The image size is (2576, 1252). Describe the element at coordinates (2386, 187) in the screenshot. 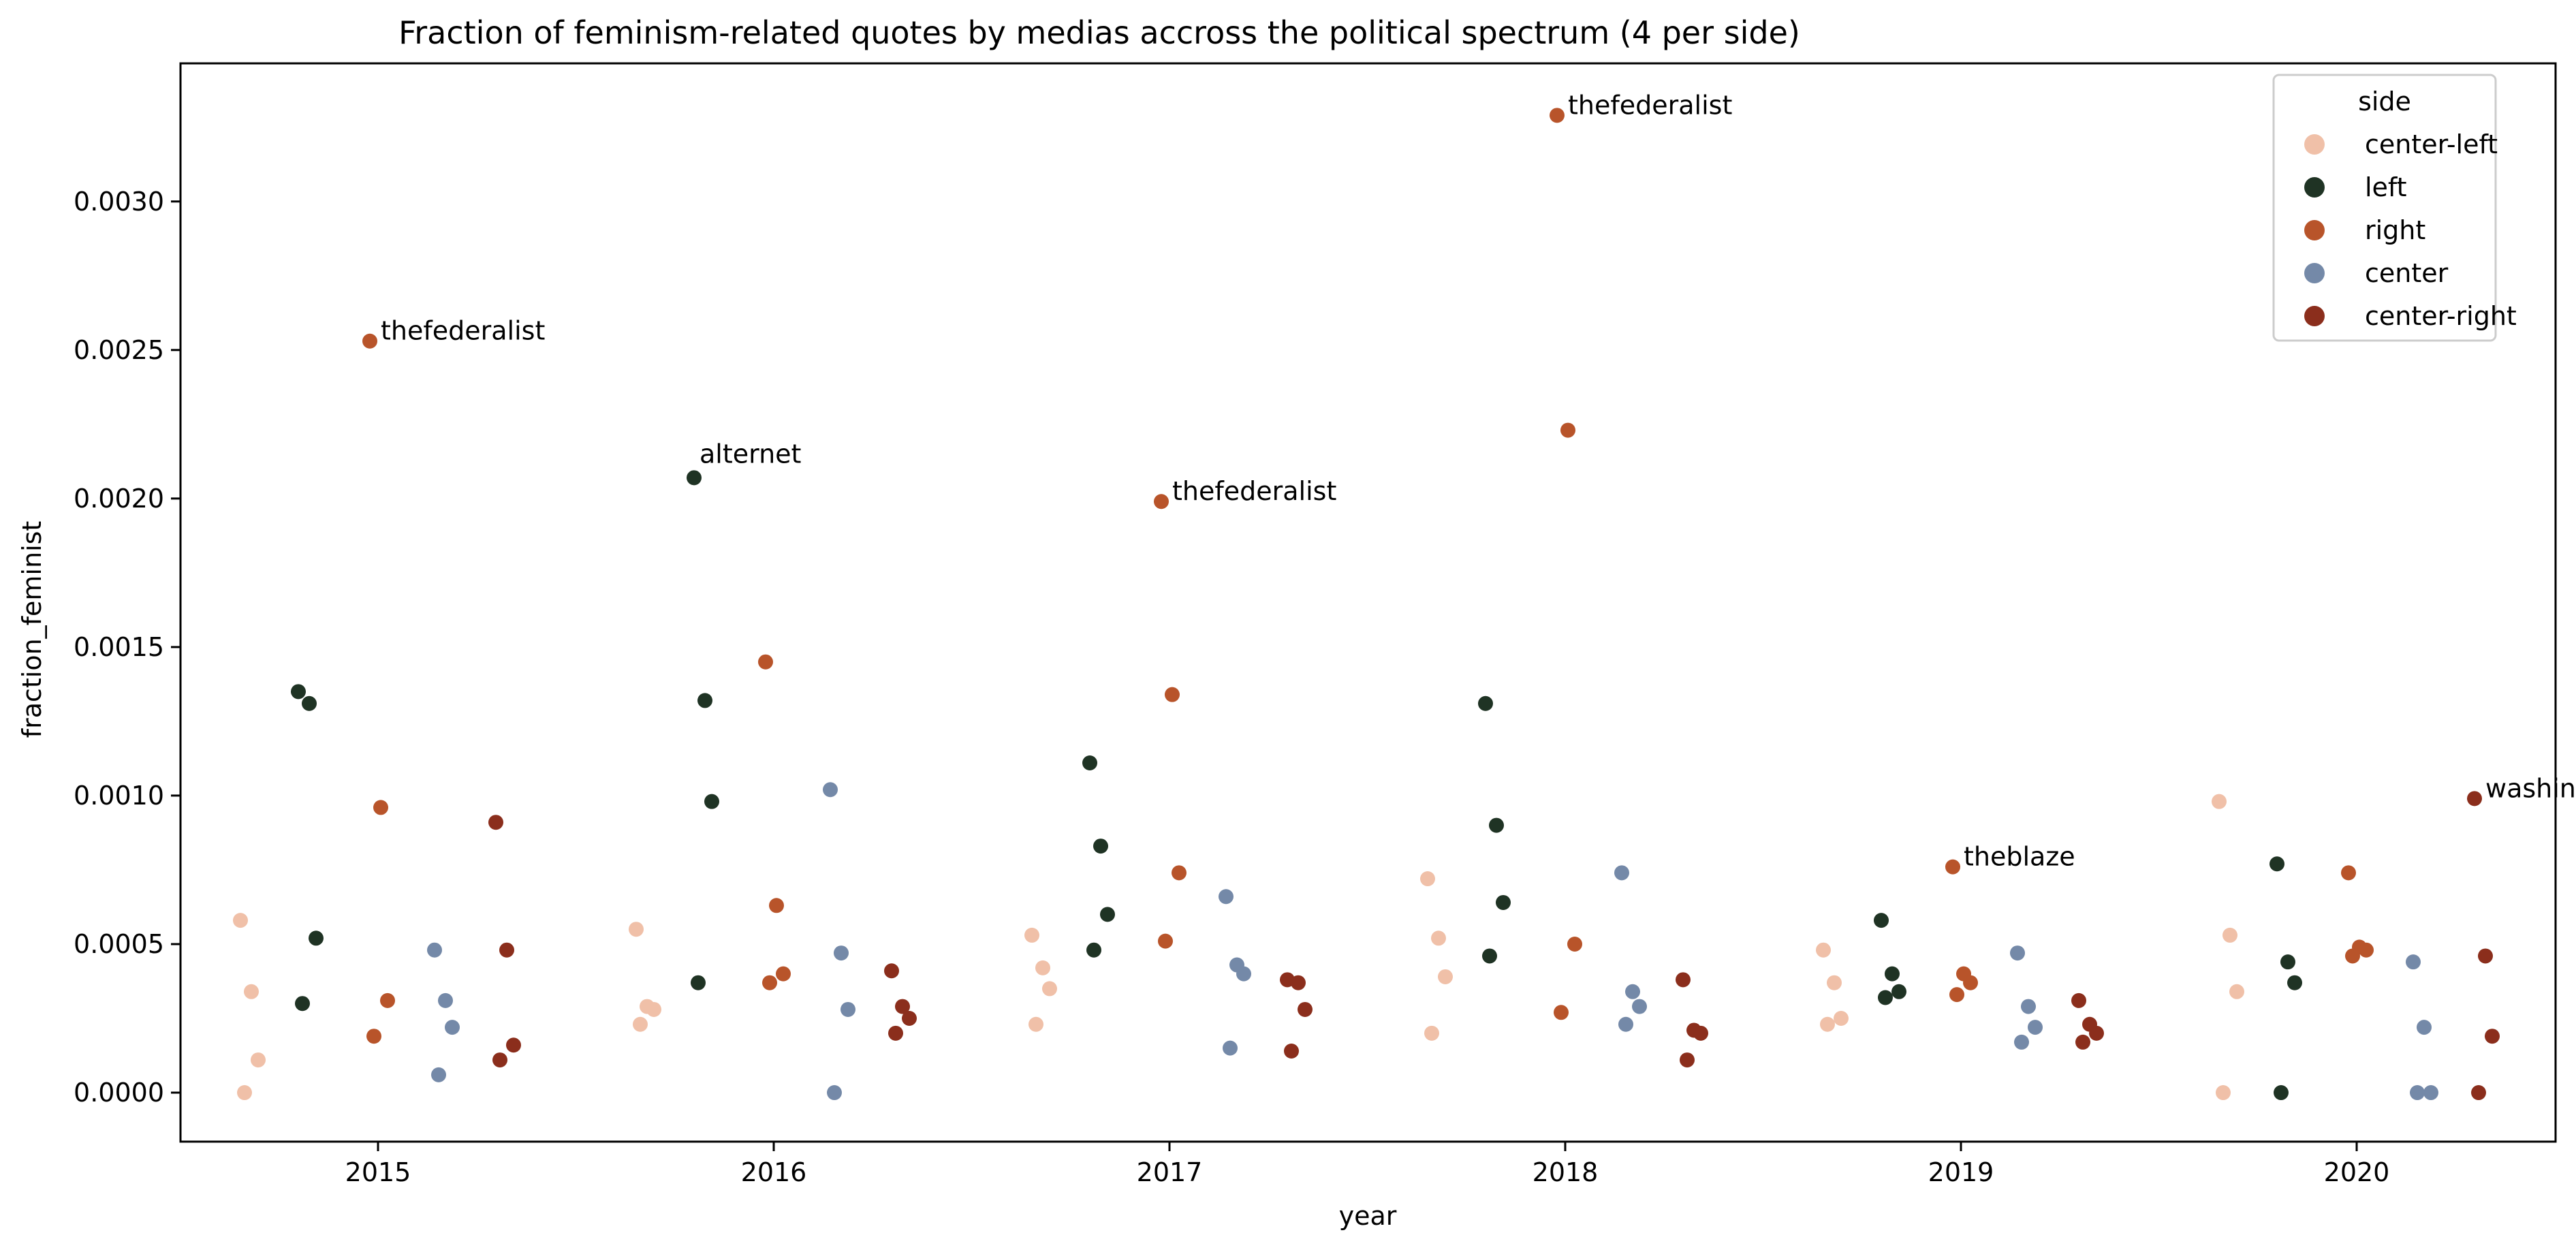

I see `legend-label: left` at that location.